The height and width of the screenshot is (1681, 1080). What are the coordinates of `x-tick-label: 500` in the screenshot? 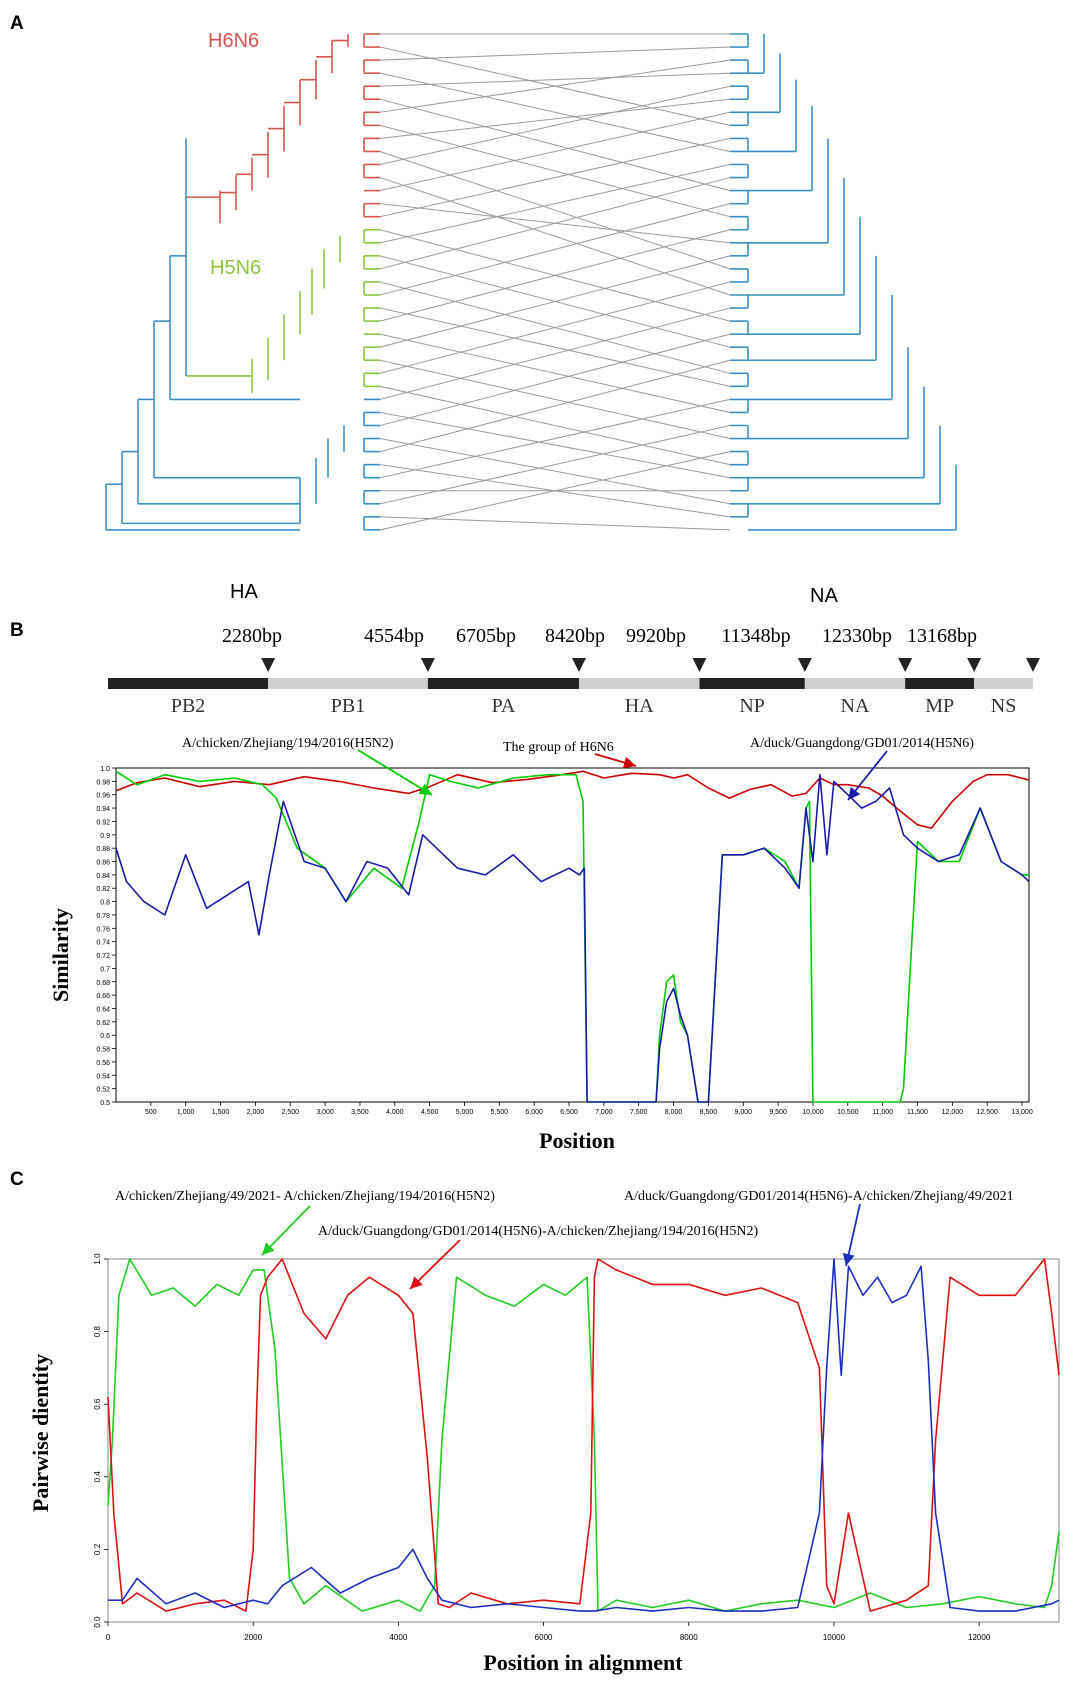 It's located at (151, 1112).